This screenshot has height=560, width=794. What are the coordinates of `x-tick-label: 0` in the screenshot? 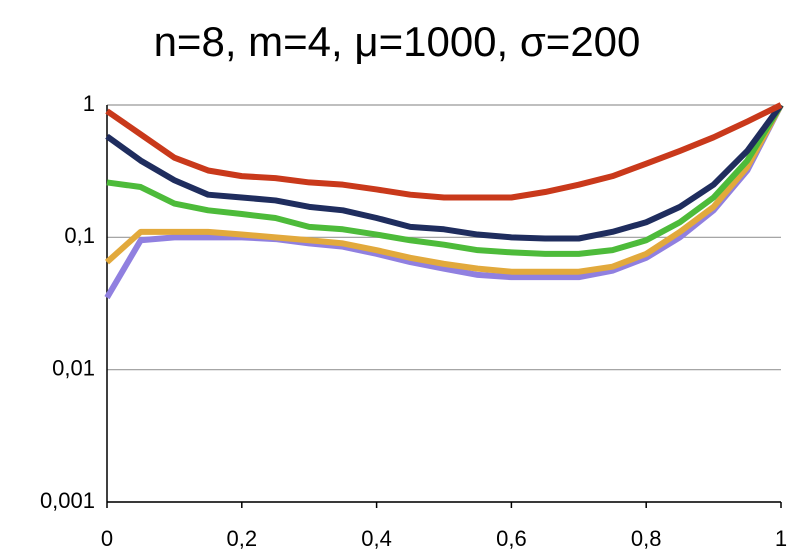 It's located at (107, 538).